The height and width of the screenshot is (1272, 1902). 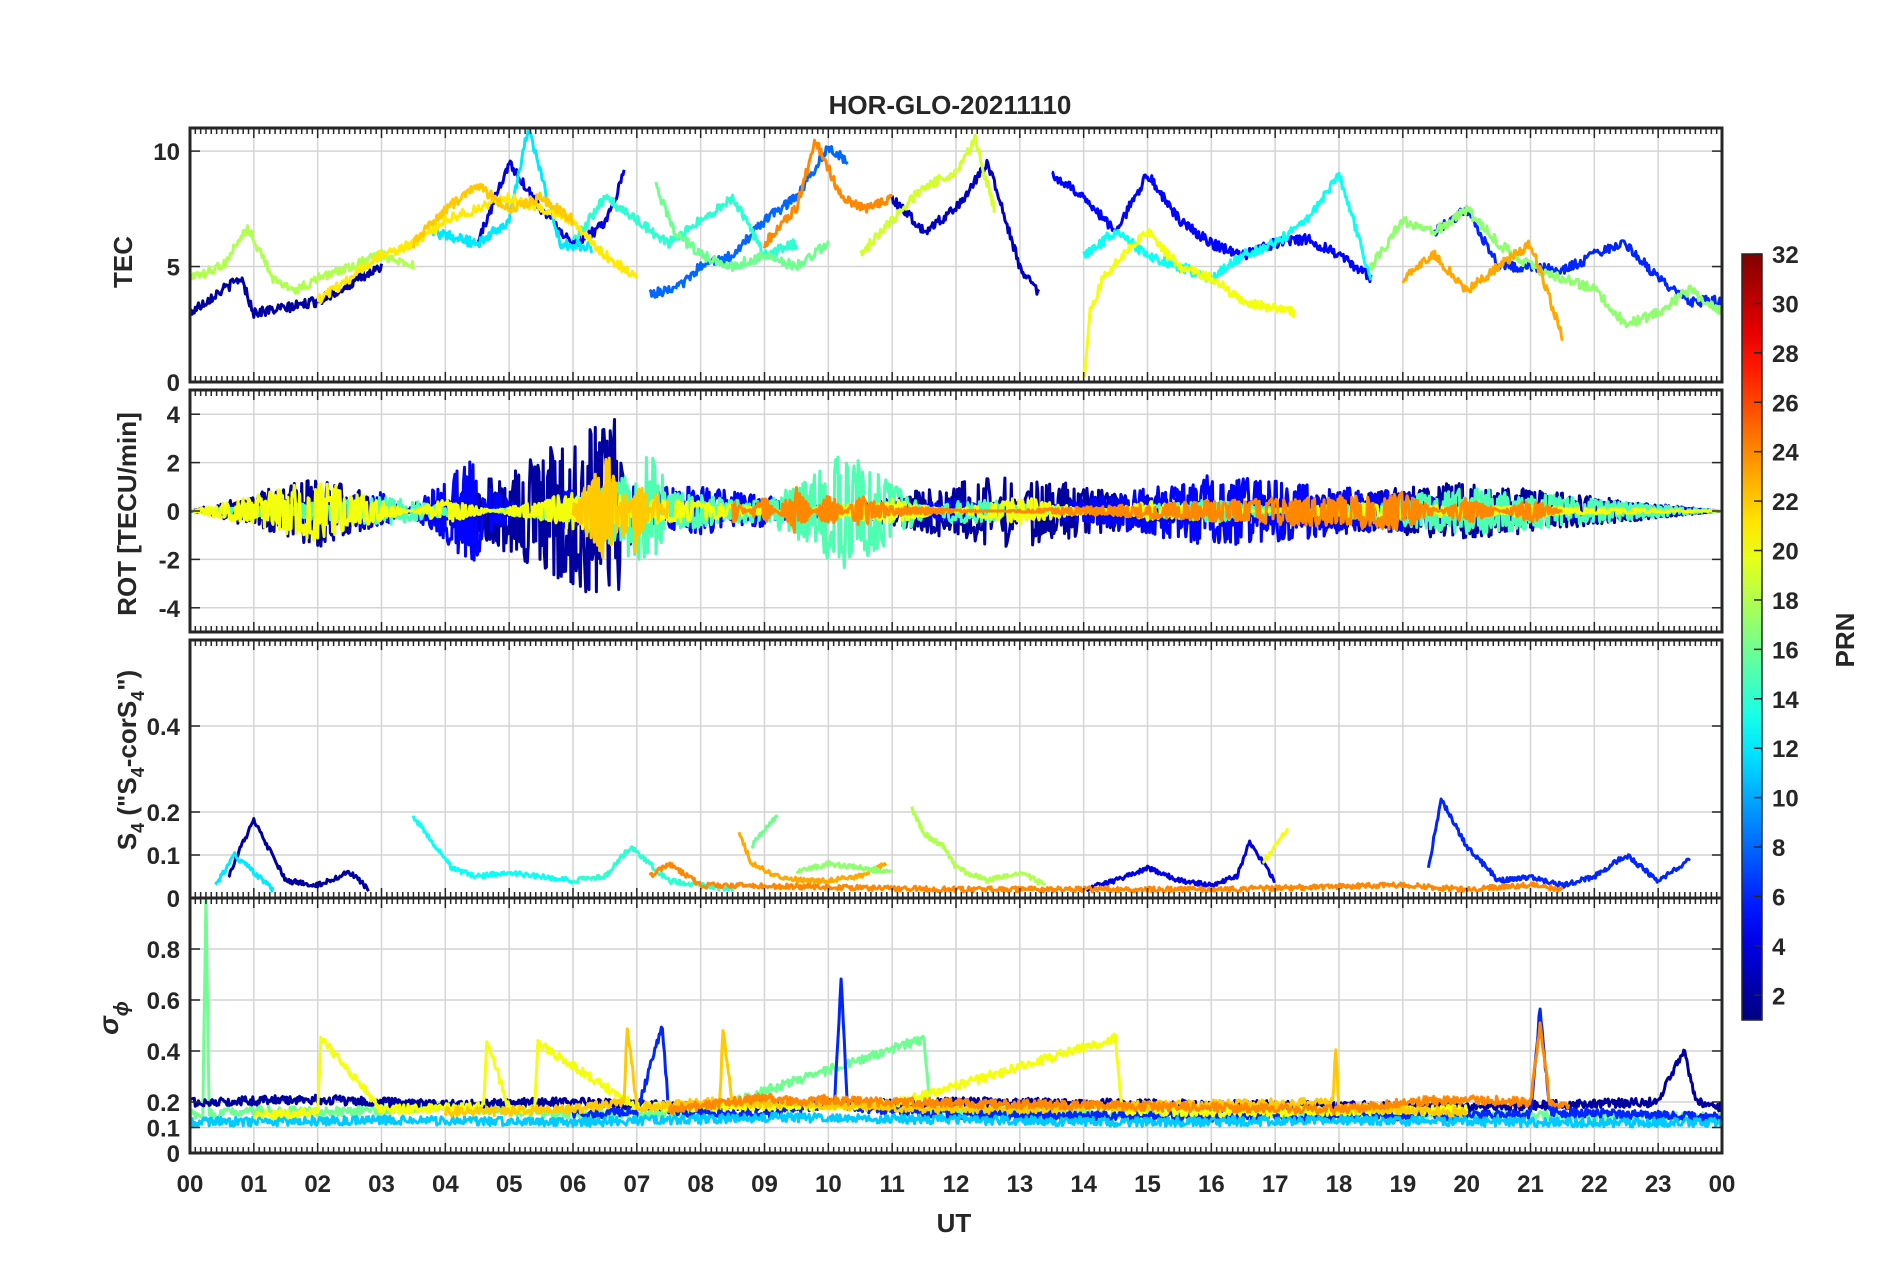 I want to click on x-tick-label: 12, so click(x=956, y=1184).